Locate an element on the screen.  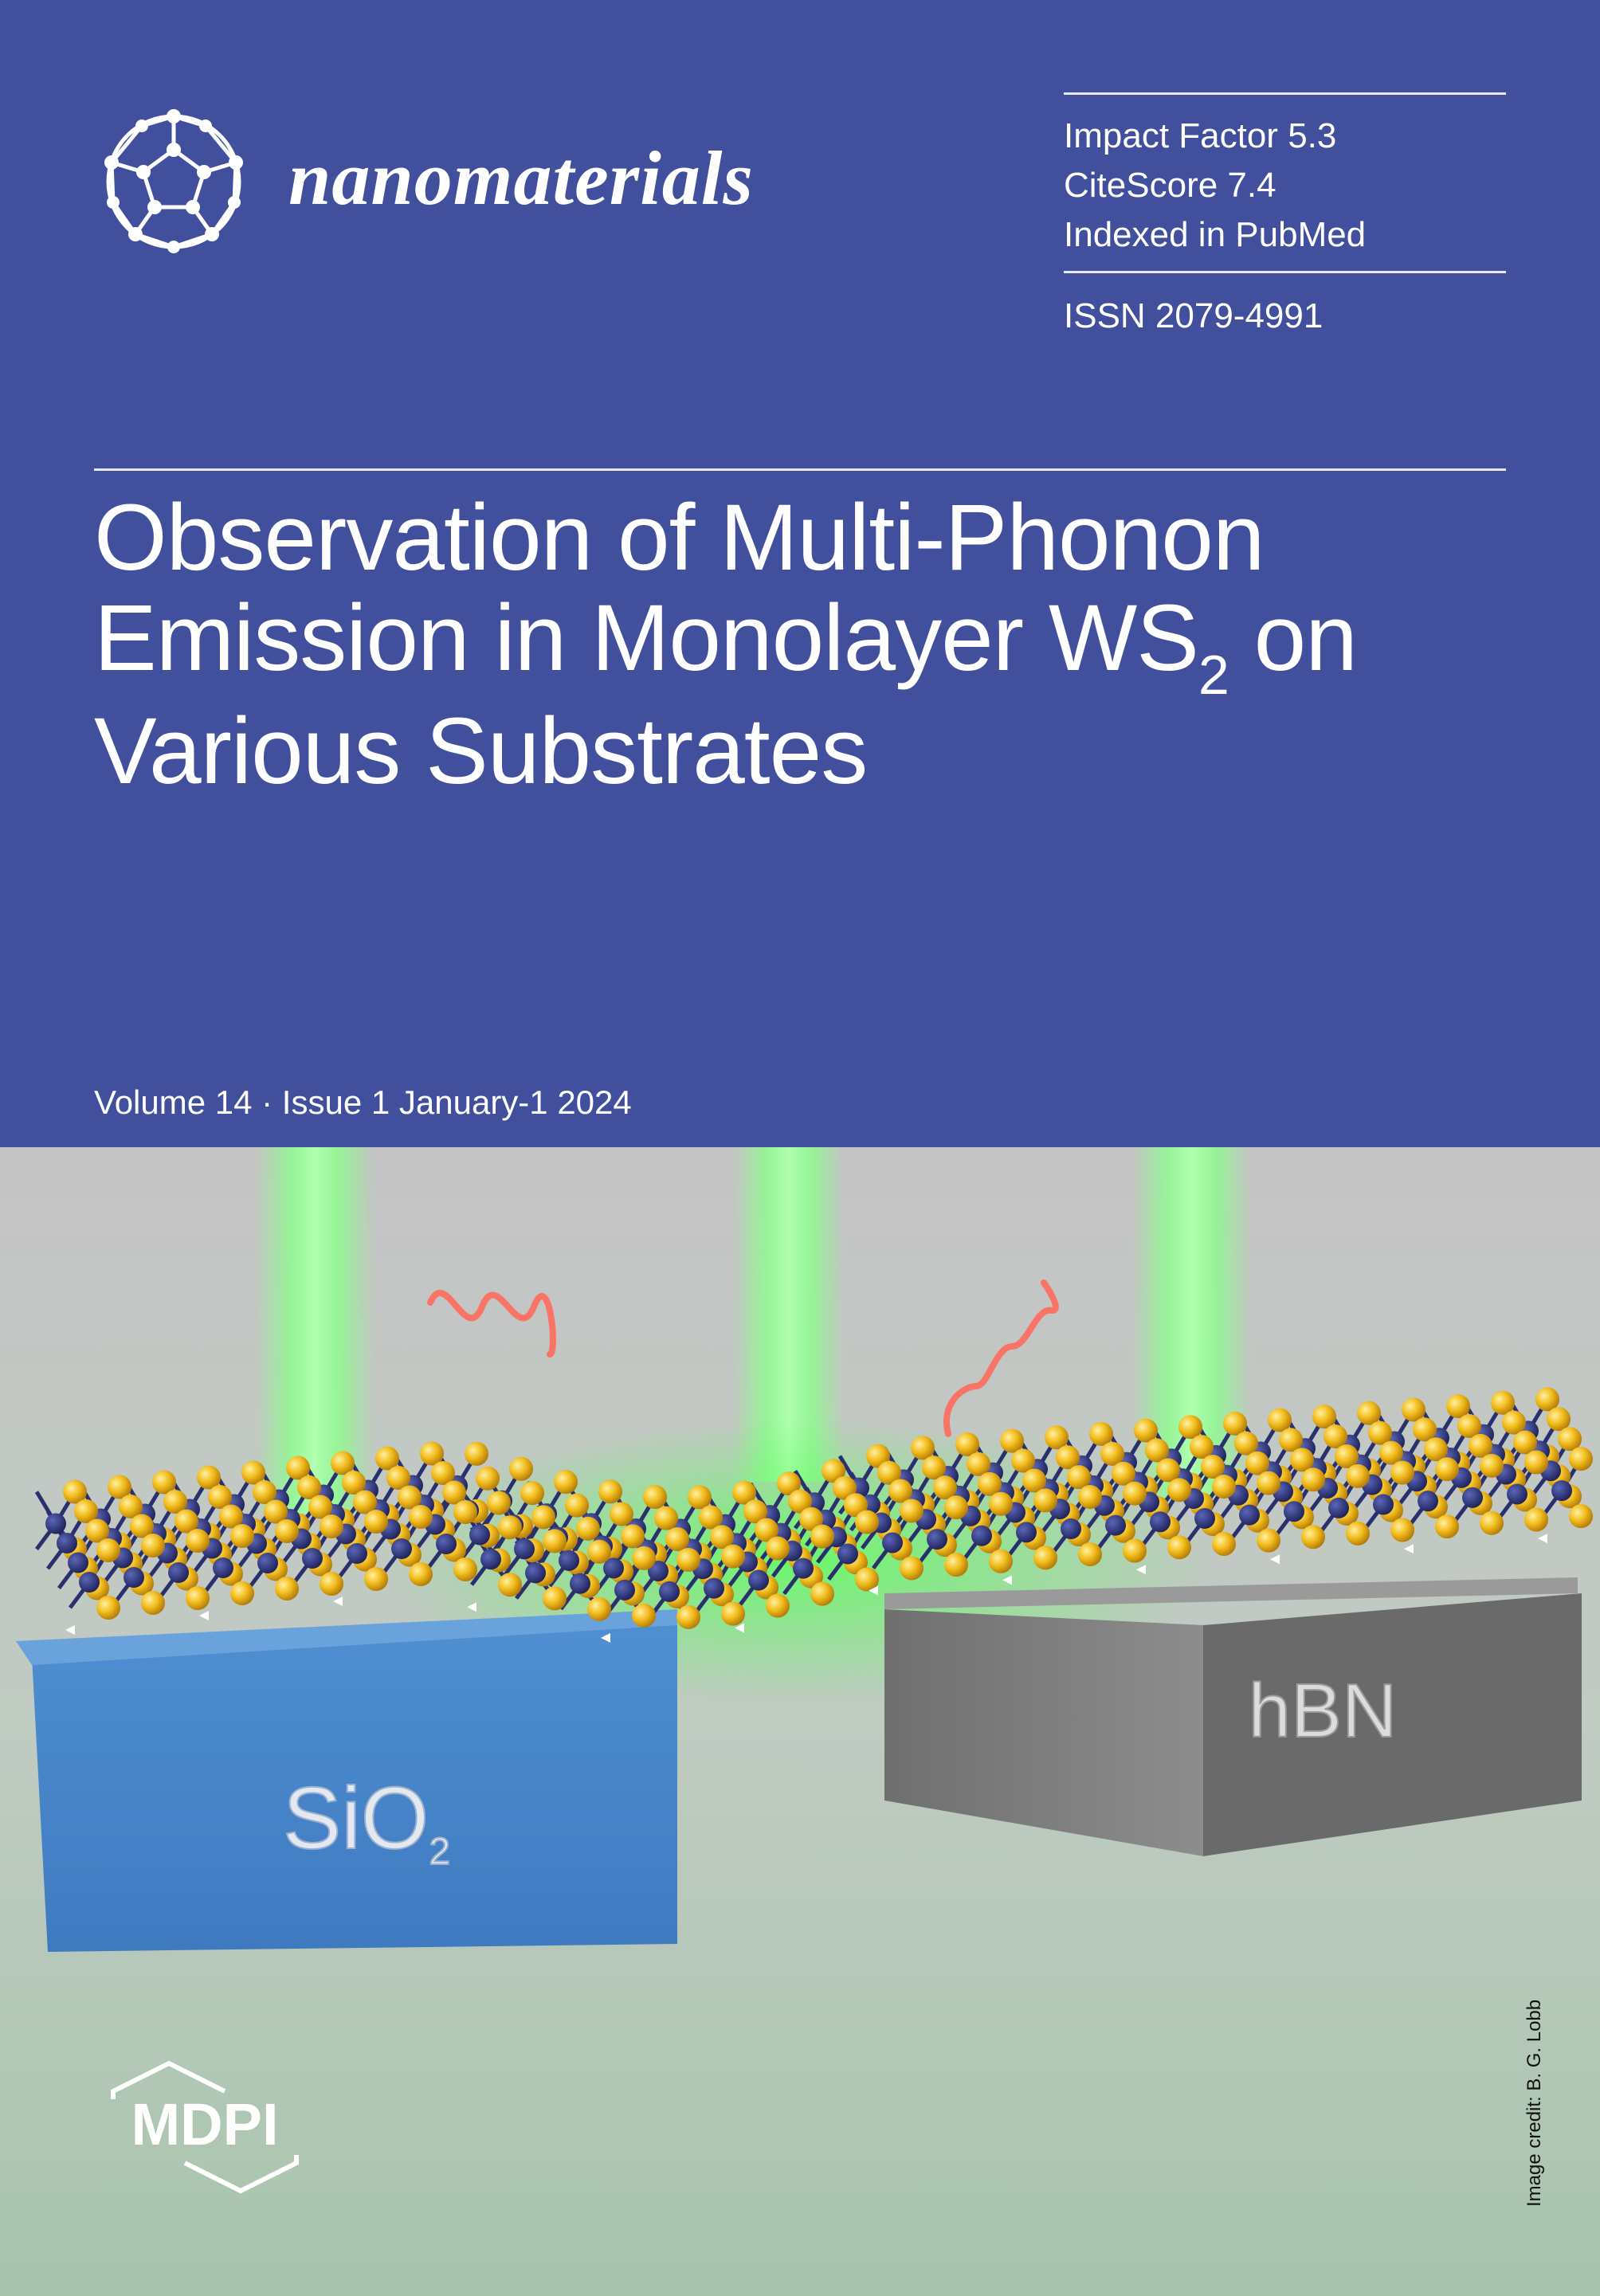
article-title-line-2-text: Emission in Monolayer WS is located at coordinates (646, 639).